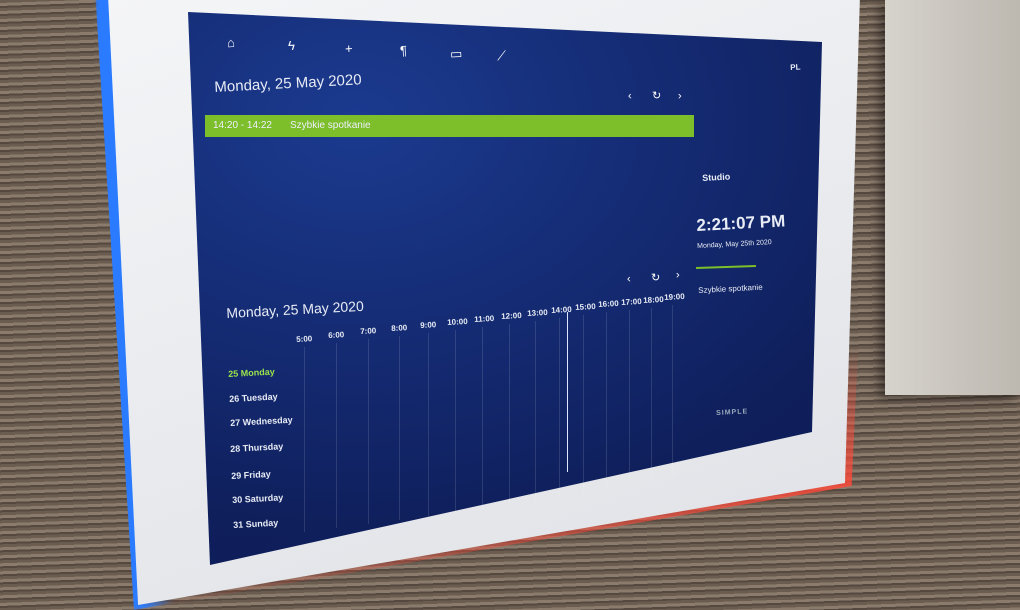 This screenshot has width=1020, height=610. I want to click on restaurant-icon: ¶, so click(403, 50).